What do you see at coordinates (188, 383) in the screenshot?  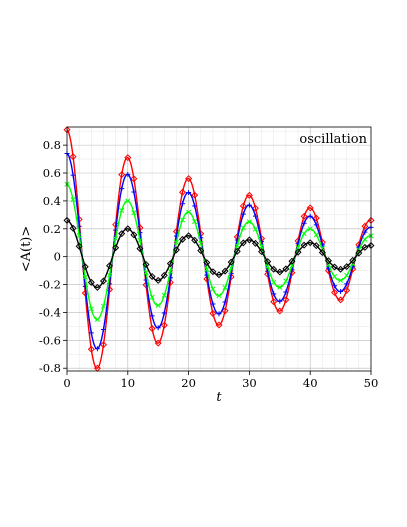 I see `x-tick-label: 20` at bounding box center [188, 383].